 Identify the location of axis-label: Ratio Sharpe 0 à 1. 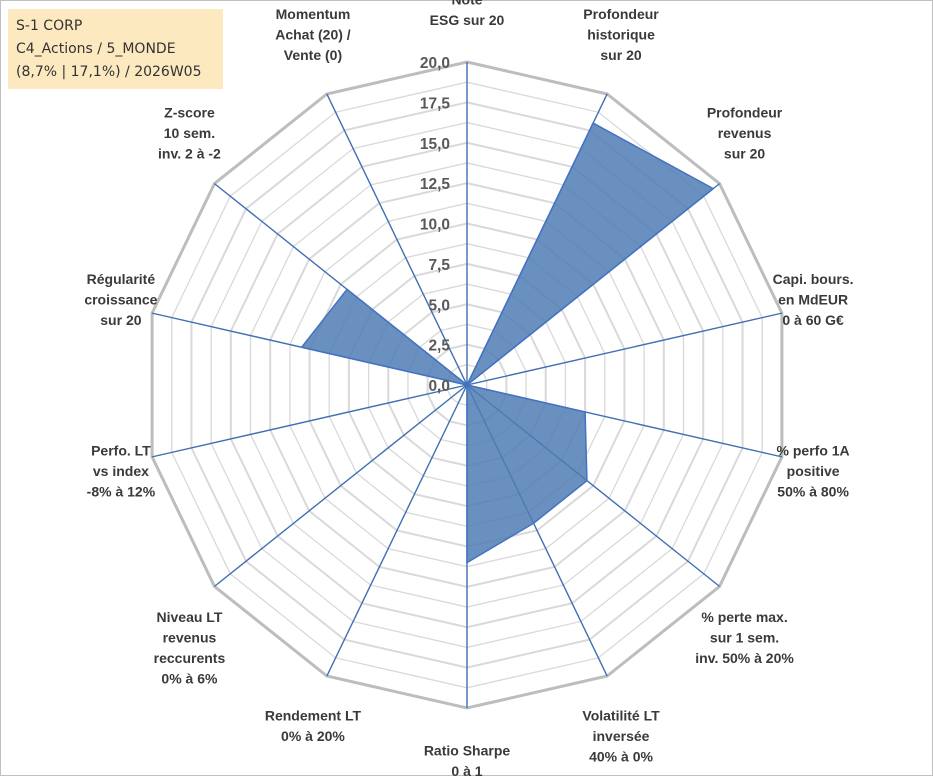
(467, 759).